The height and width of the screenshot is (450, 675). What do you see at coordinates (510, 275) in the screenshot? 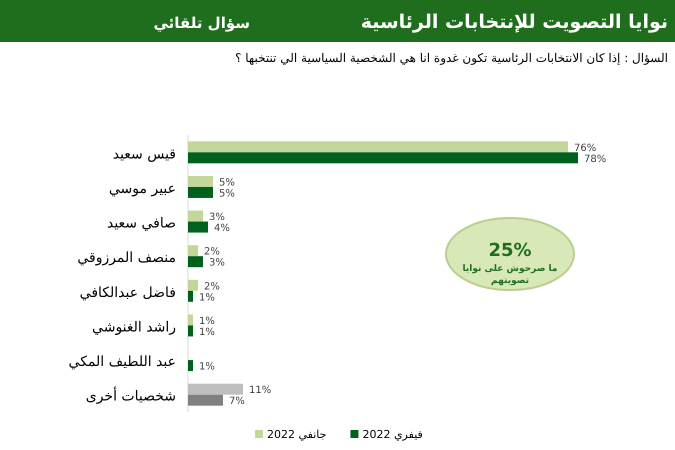
I see `annotation: ما صرحوش على نوايا تصويتهم` at bounding box center [510, 275].